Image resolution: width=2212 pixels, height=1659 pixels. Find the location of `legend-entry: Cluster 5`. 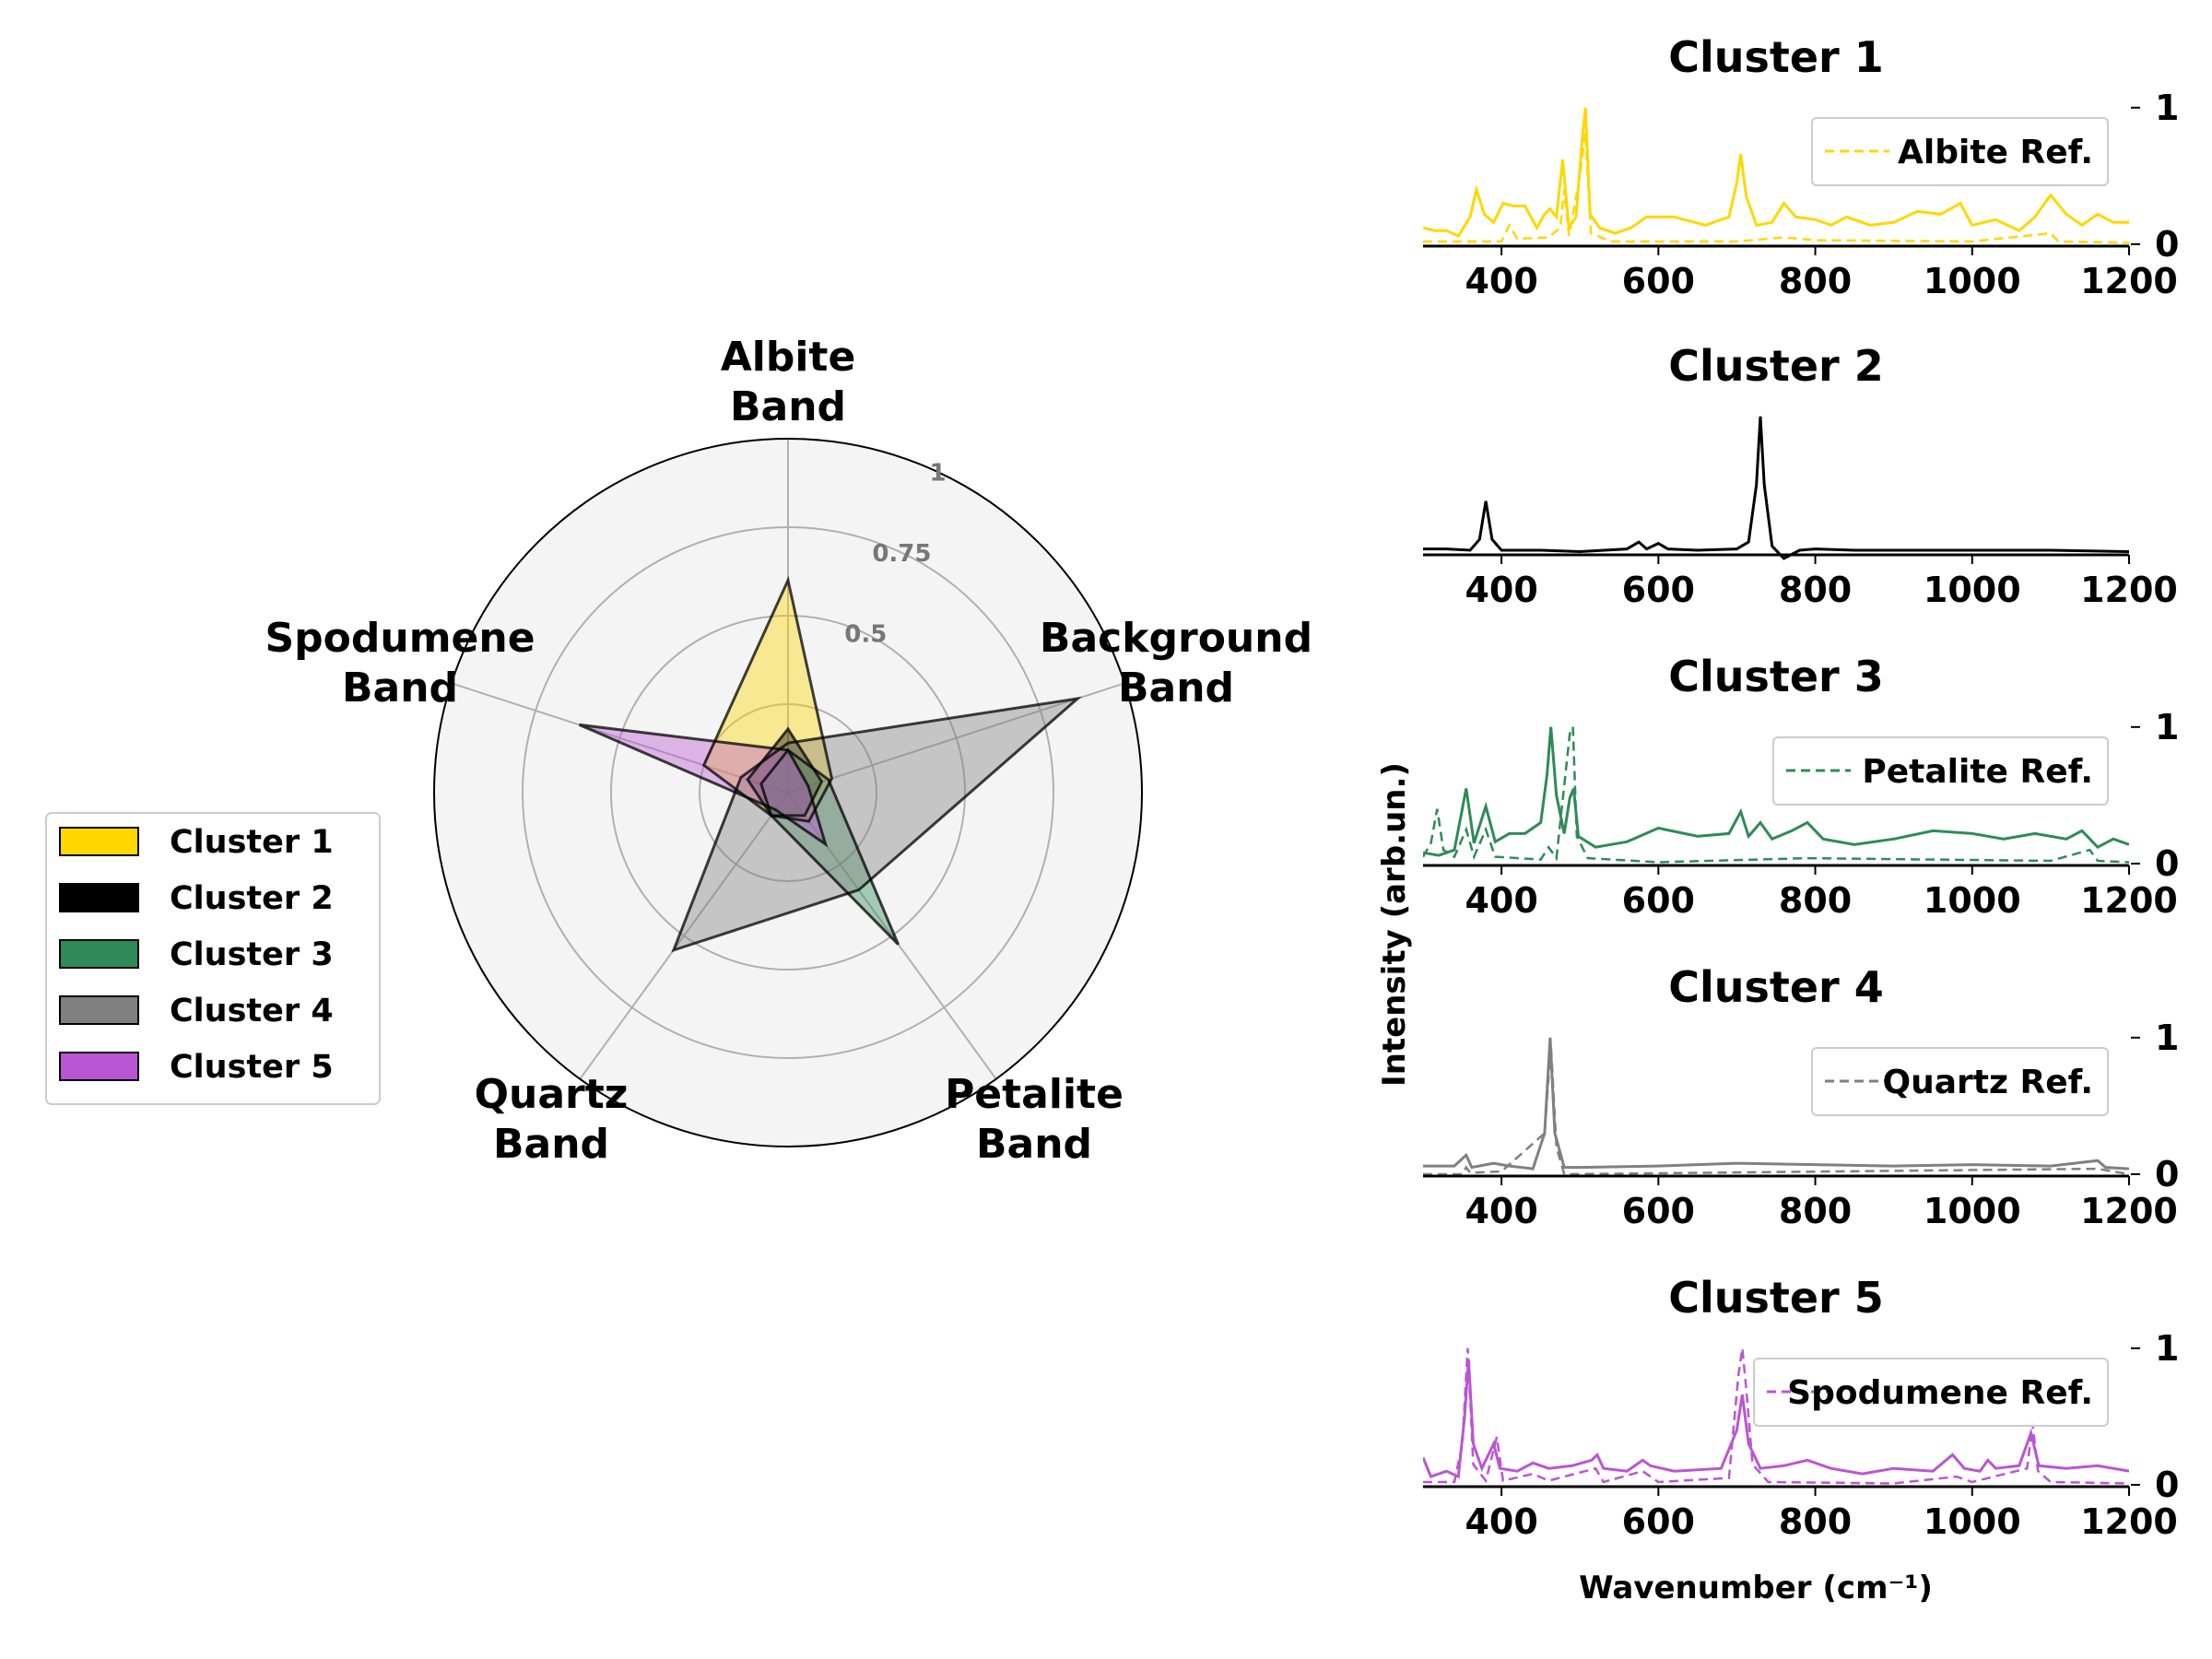

legend-entry: Cluster 5 is located at coordinates (252, 1067).